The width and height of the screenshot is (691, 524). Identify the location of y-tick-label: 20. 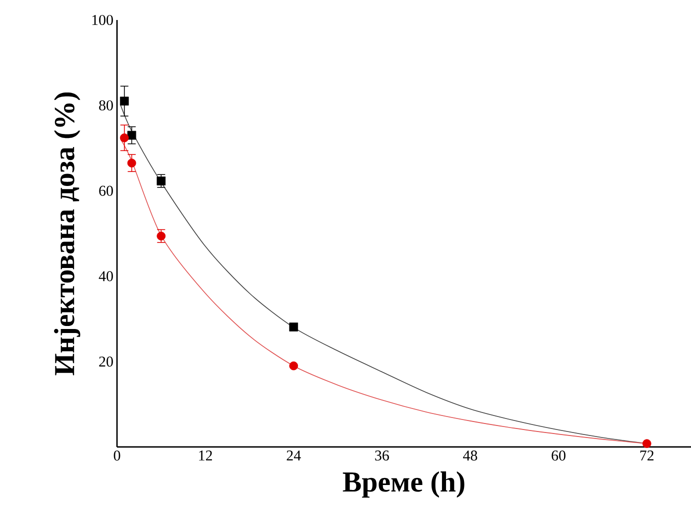
(106, 361).